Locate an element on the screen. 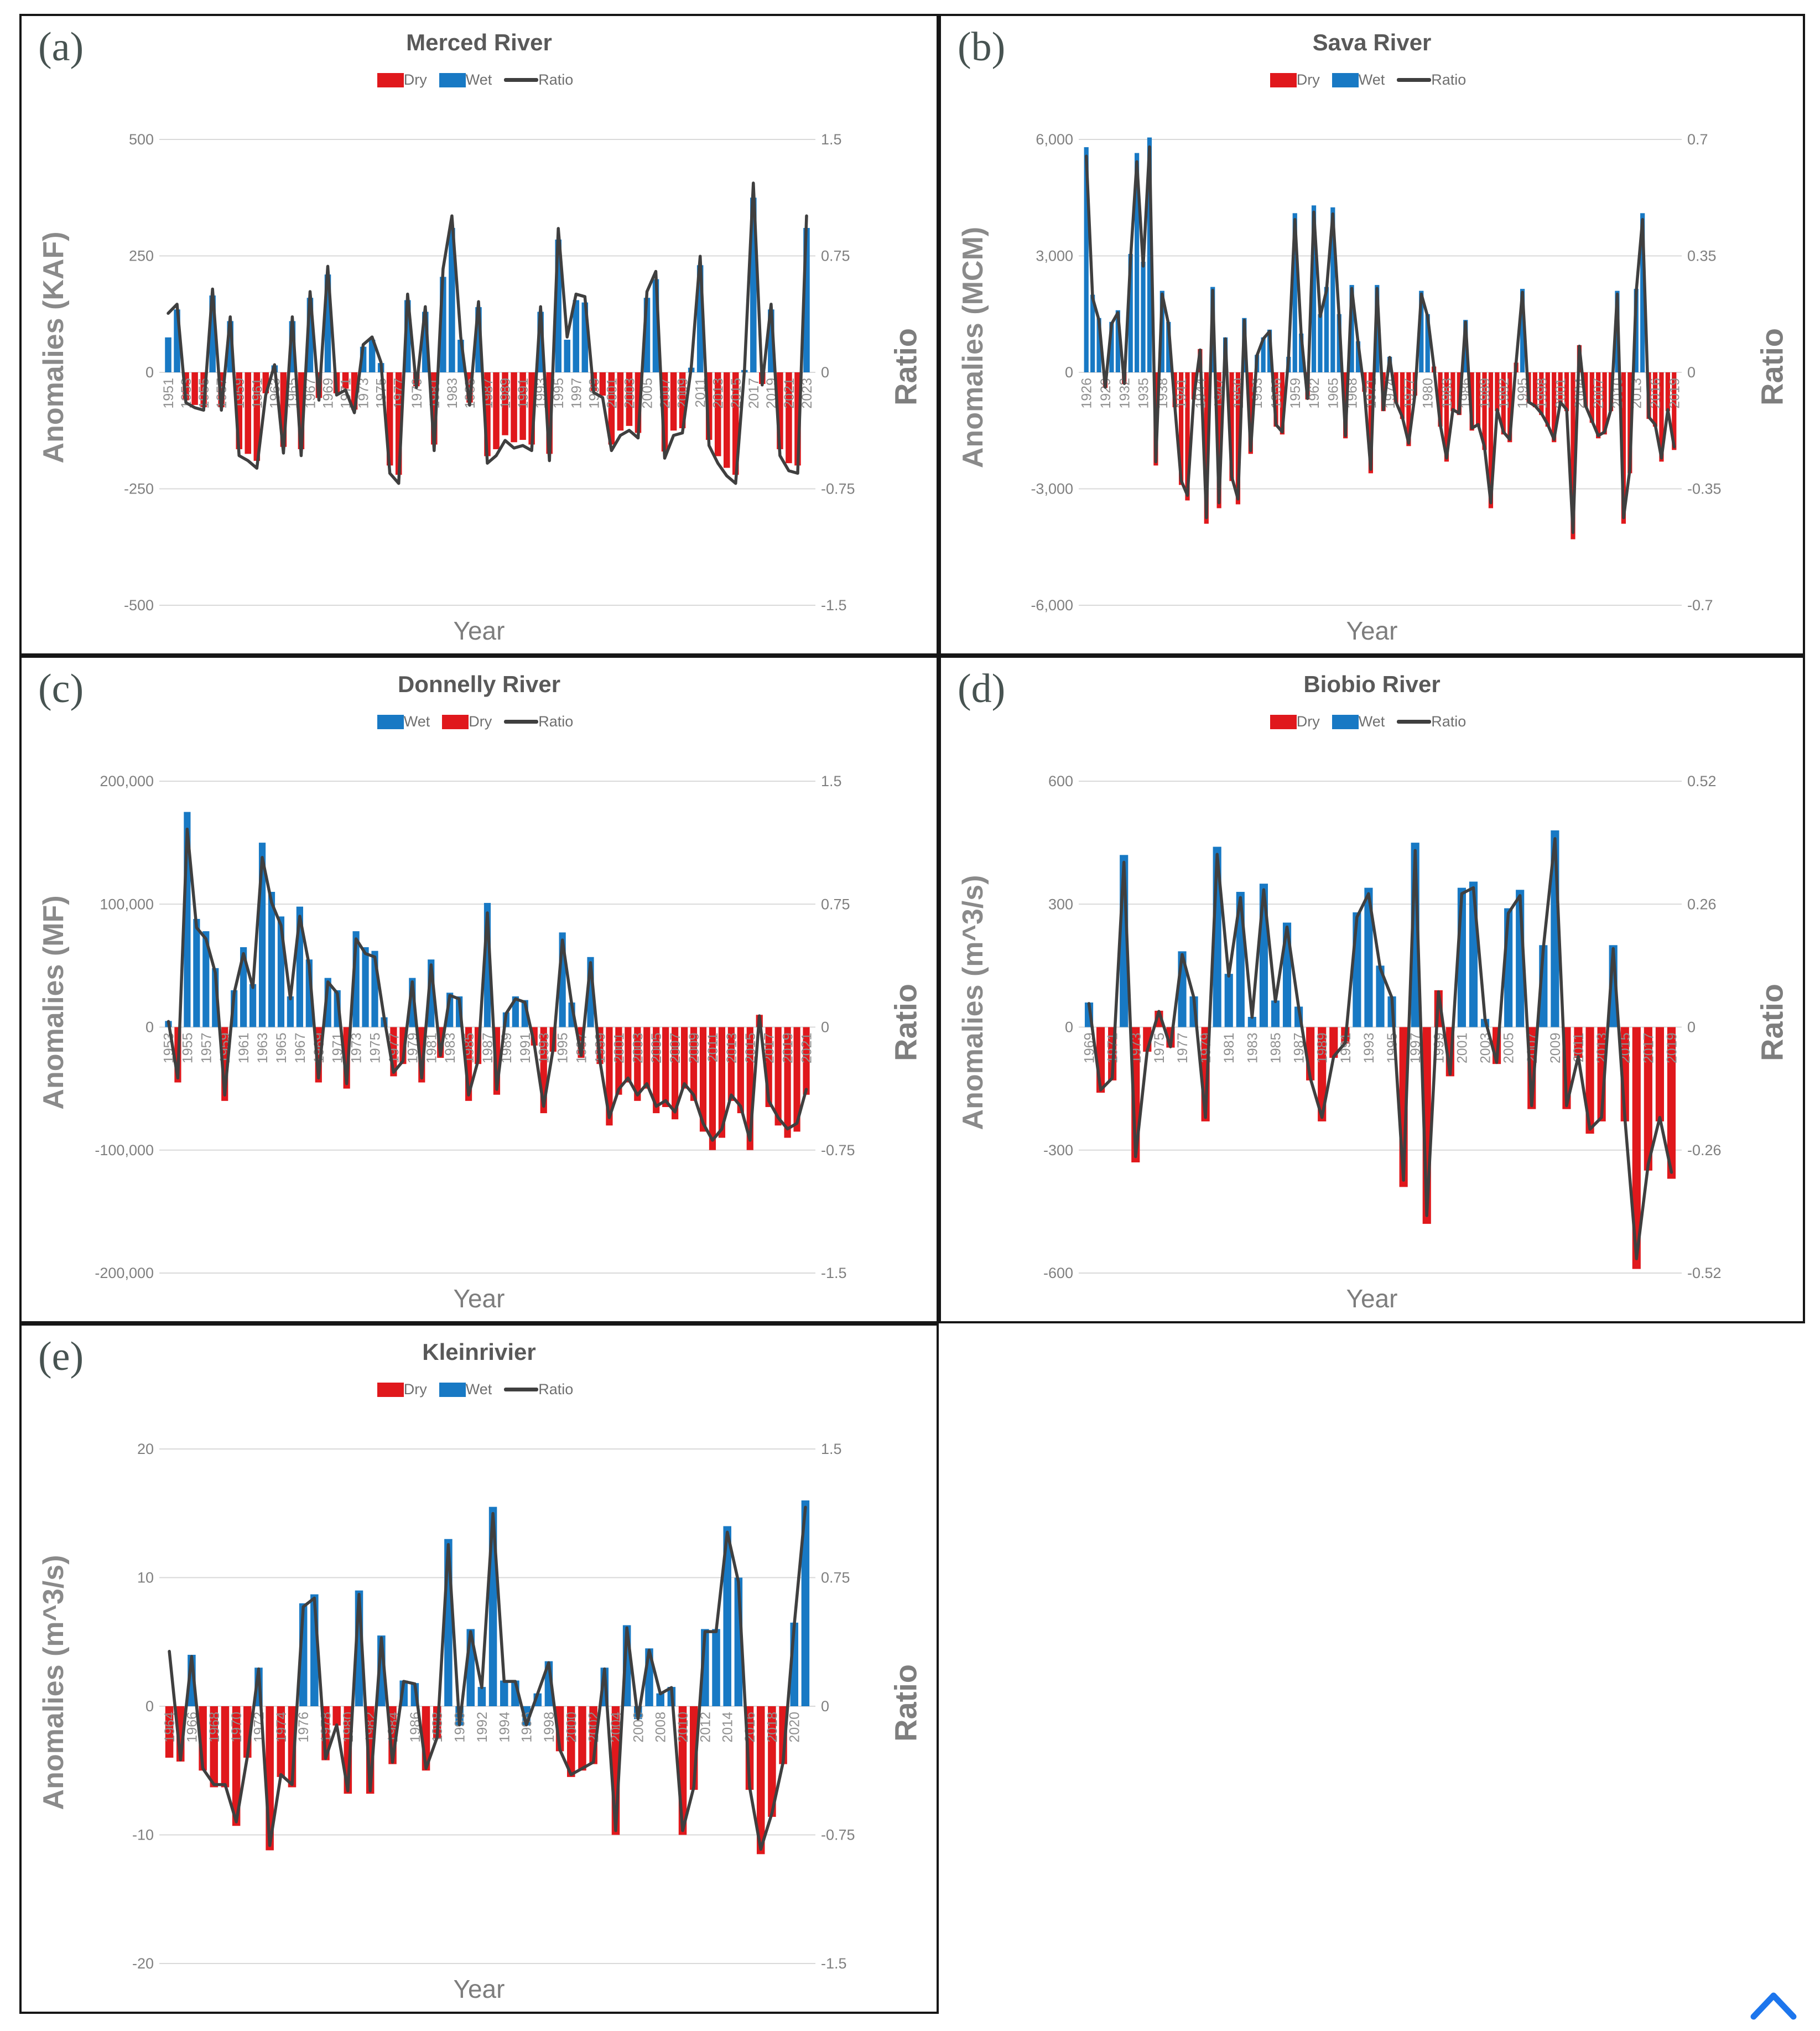 Image resolution: width=1820 pixels, height=2031 pixels. bar-1997 is located at coordinates (577, 336).